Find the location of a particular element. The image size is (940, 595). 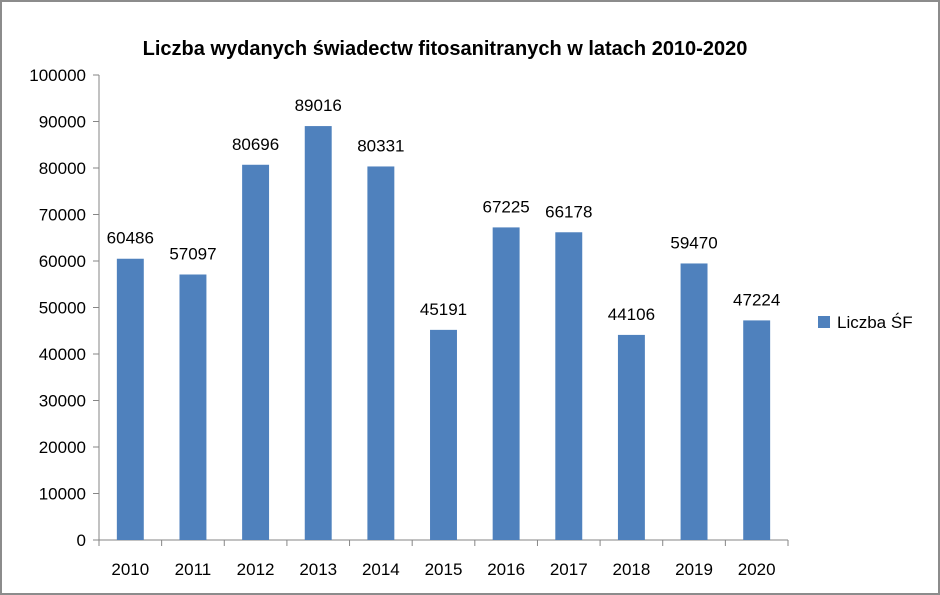

x-tick-label: 2017 is located at coordinates (569, 569).